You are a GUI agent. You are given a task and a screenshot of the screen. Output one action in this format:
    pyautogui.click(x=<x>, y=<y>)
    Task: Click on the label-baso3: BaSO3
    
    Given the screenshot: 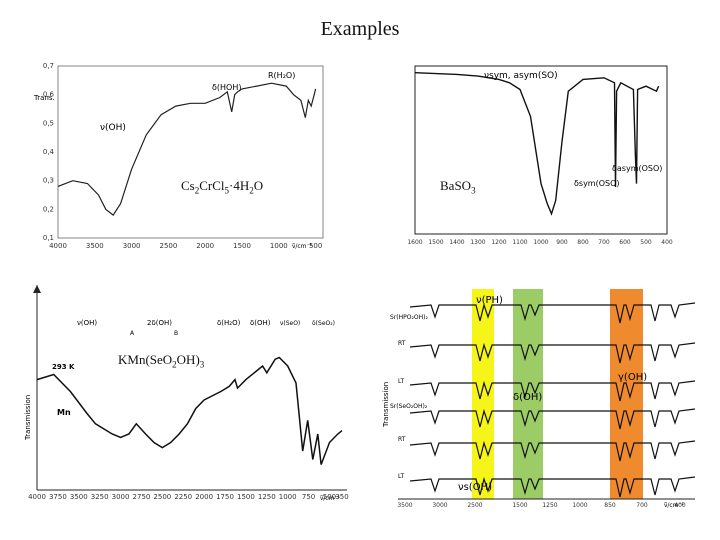 What is the action you would take?
    pyautogui.click(x=458, y=187)
    